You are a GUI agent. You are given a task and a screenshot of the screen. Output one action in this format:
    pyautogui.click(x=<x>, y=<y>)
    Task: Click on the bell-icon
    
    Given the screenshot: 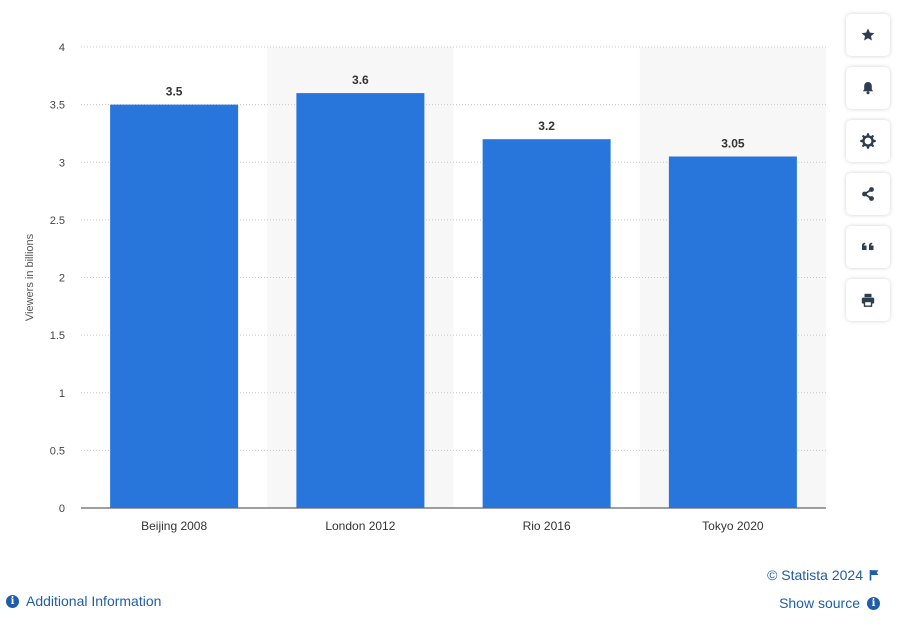 What is the action you would take?
    pyautogui.click(x=868, y=88)
    